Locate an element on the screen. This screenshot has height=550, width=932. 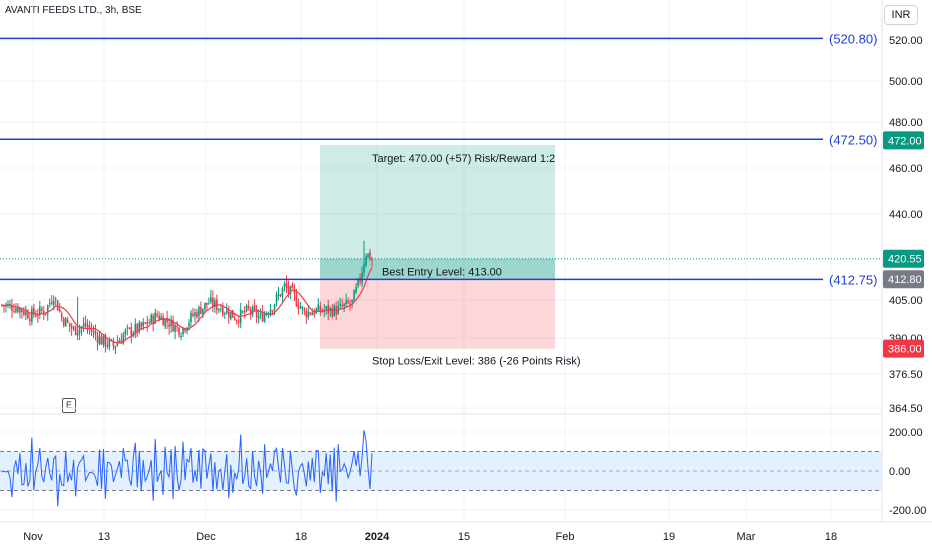
earnings-event-badge: E is located at coordinates (69, 405).